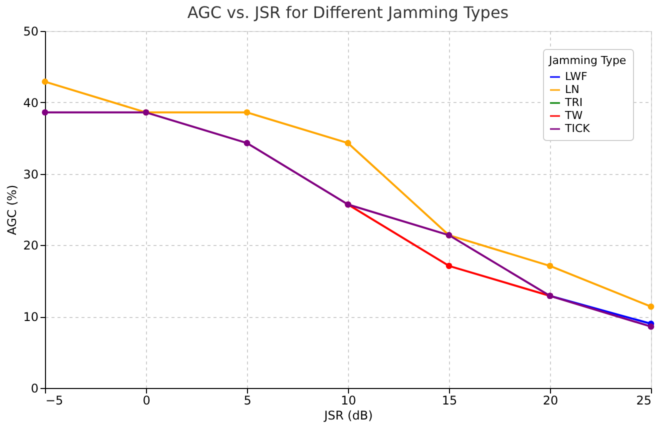 The width and height of the screenshot is (667, 426). I want to click on x-tick-label: 25, so click(644, 401).